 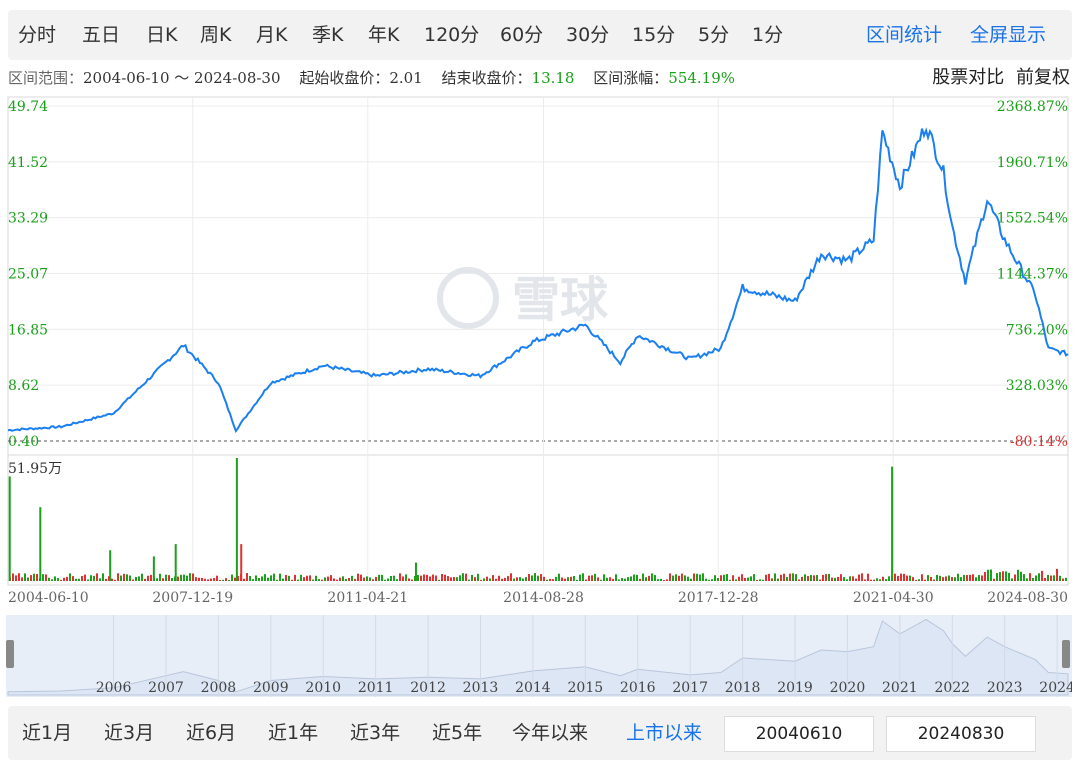 What do you see at coordinates (47, 733) in the screenshot?
I see `range-1m-button: 近1月` at bounding box center [47, 733].